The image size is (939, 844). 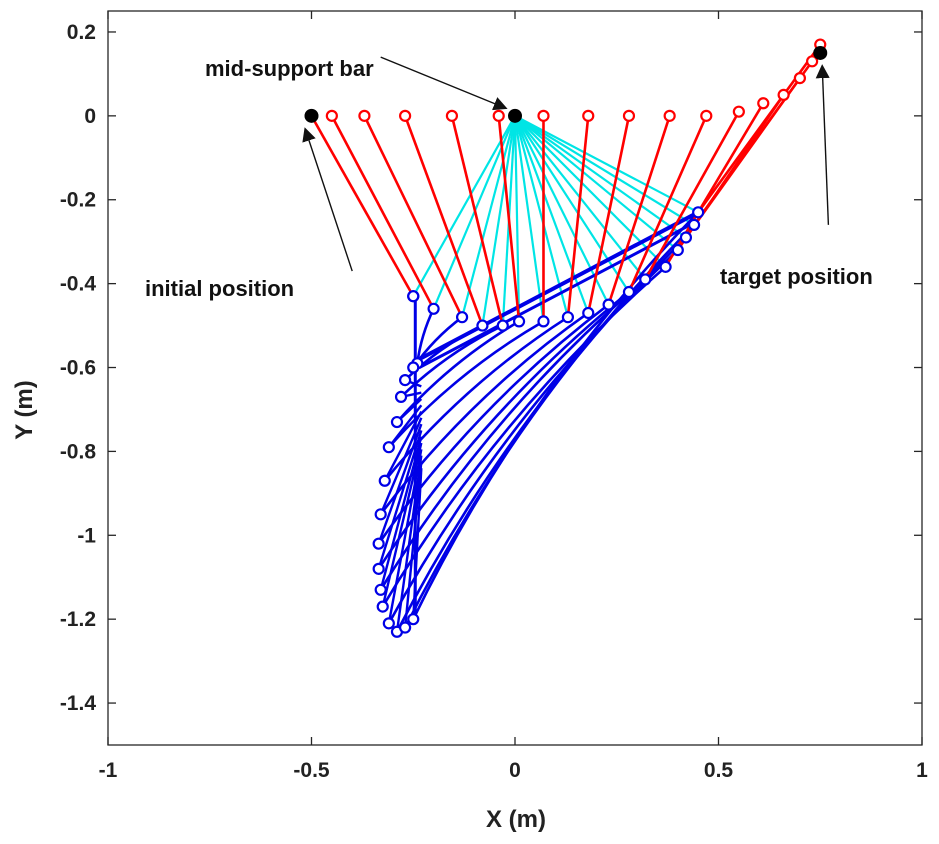 I want to click on x-tick-label: -0.5, so click(x=311, y=770).